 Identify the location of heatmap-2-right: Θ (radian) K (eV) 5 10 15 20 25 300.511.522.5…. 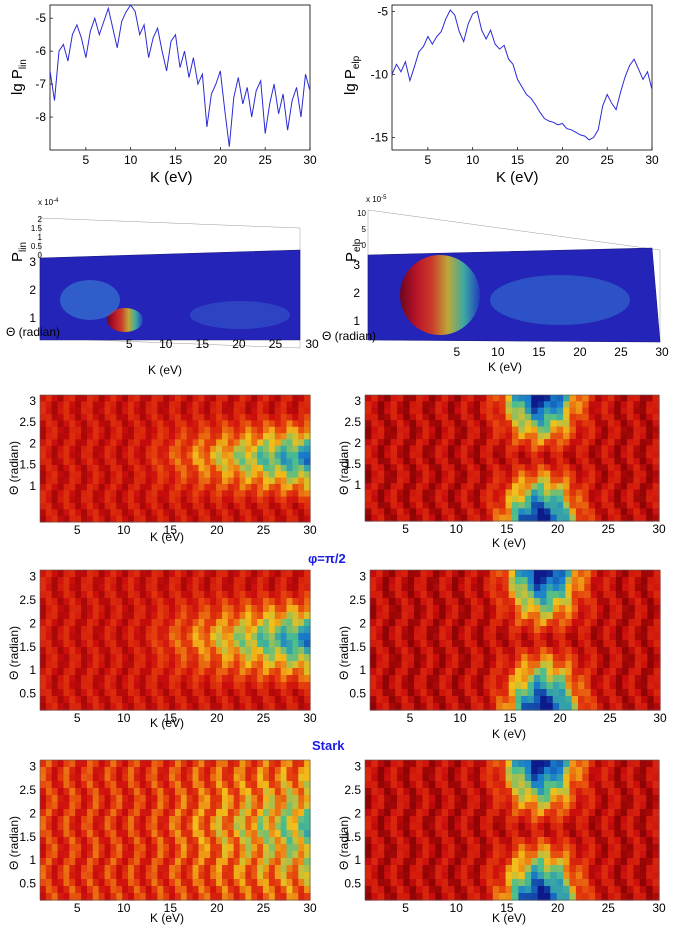
(502, 655).